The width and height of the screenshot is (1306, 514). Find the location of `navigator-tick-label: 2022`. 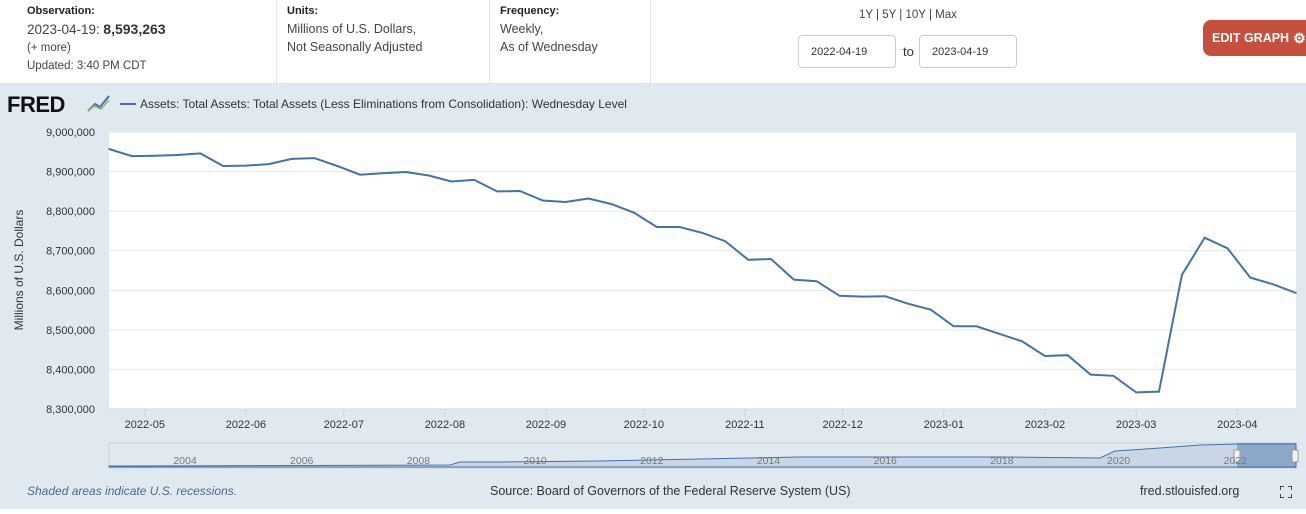

navigator-tick-label: 2022 is located at coordinates (1236, 461).